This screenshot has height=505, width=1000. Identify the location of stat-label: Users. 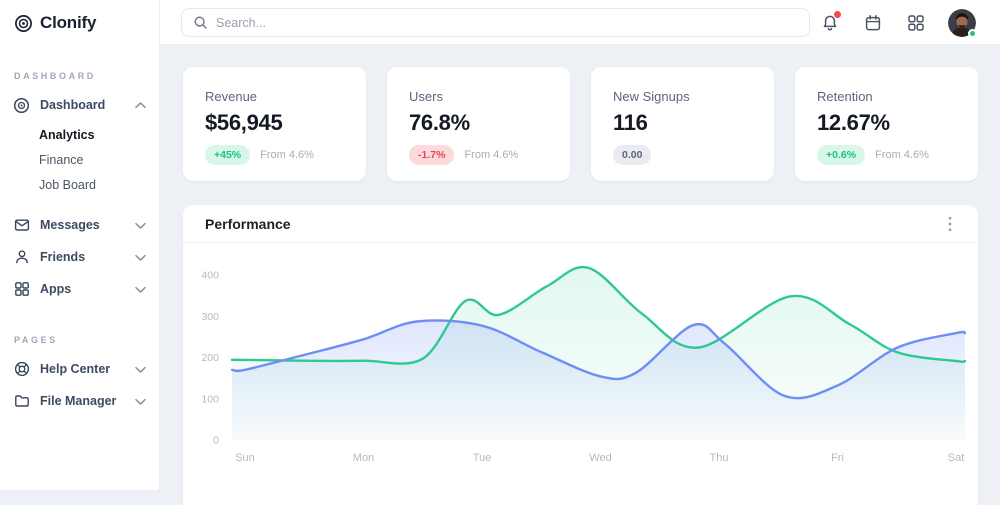
(478, 96).